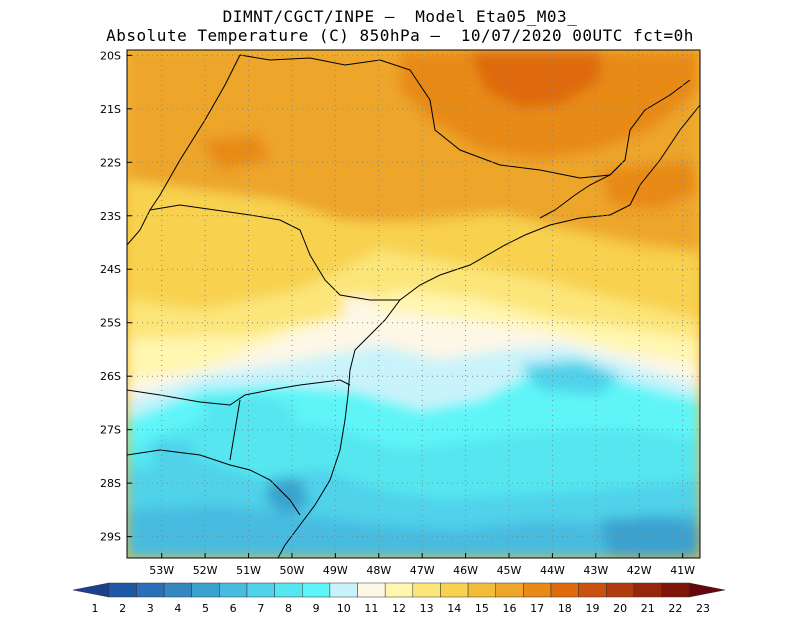 Image resolution: width=800 pixels, height=618 pixels. Describe the element at coordinates (274, 252) in the screenshot. I see `state-border-sp-pr` at that location.